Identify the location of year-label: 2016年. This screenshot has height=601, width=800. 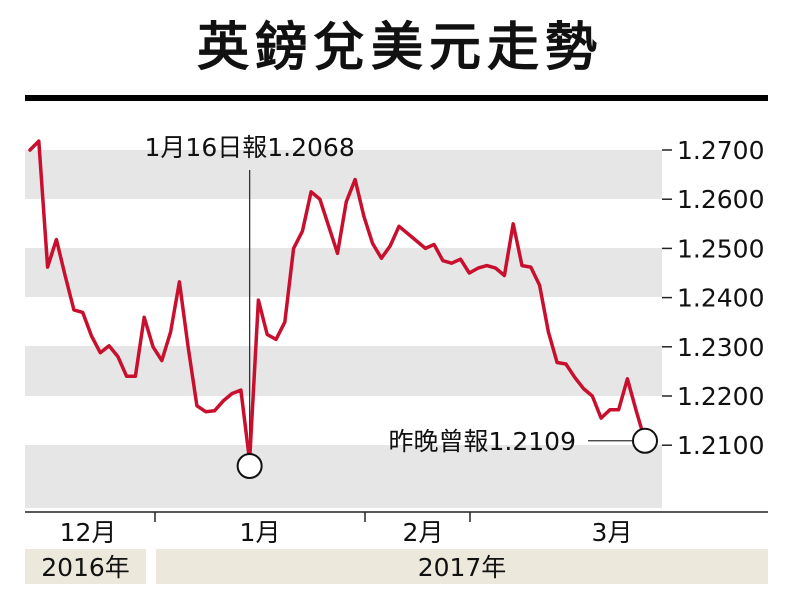
(85, 567).